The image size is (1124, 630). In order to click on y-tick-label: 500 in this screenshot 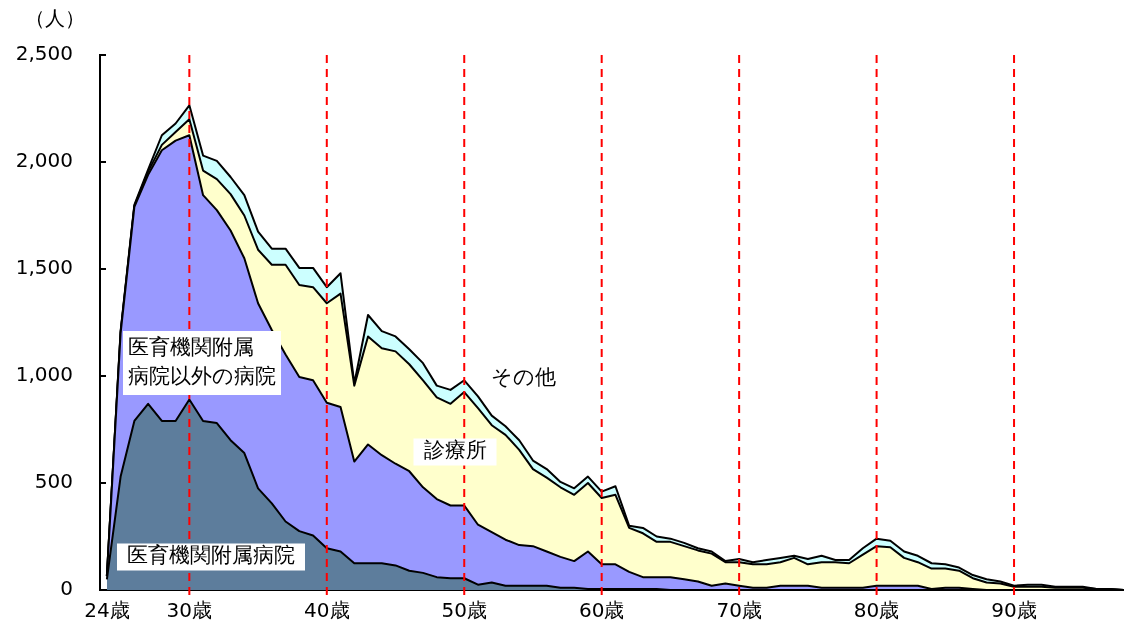, I will do `click(53, 481)`.